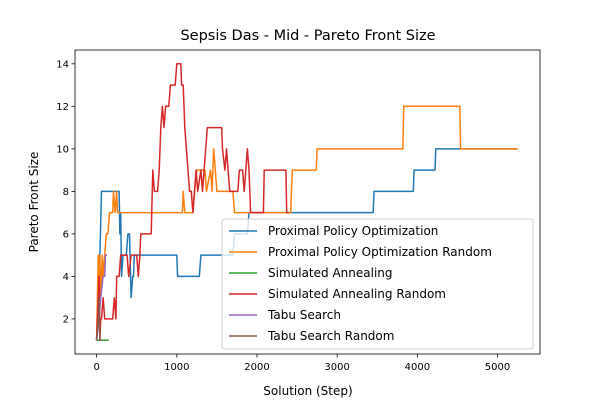  Describe the element at coordinates (96, 367) in the screenshot. I see `x-tick-label: 0` at that location.